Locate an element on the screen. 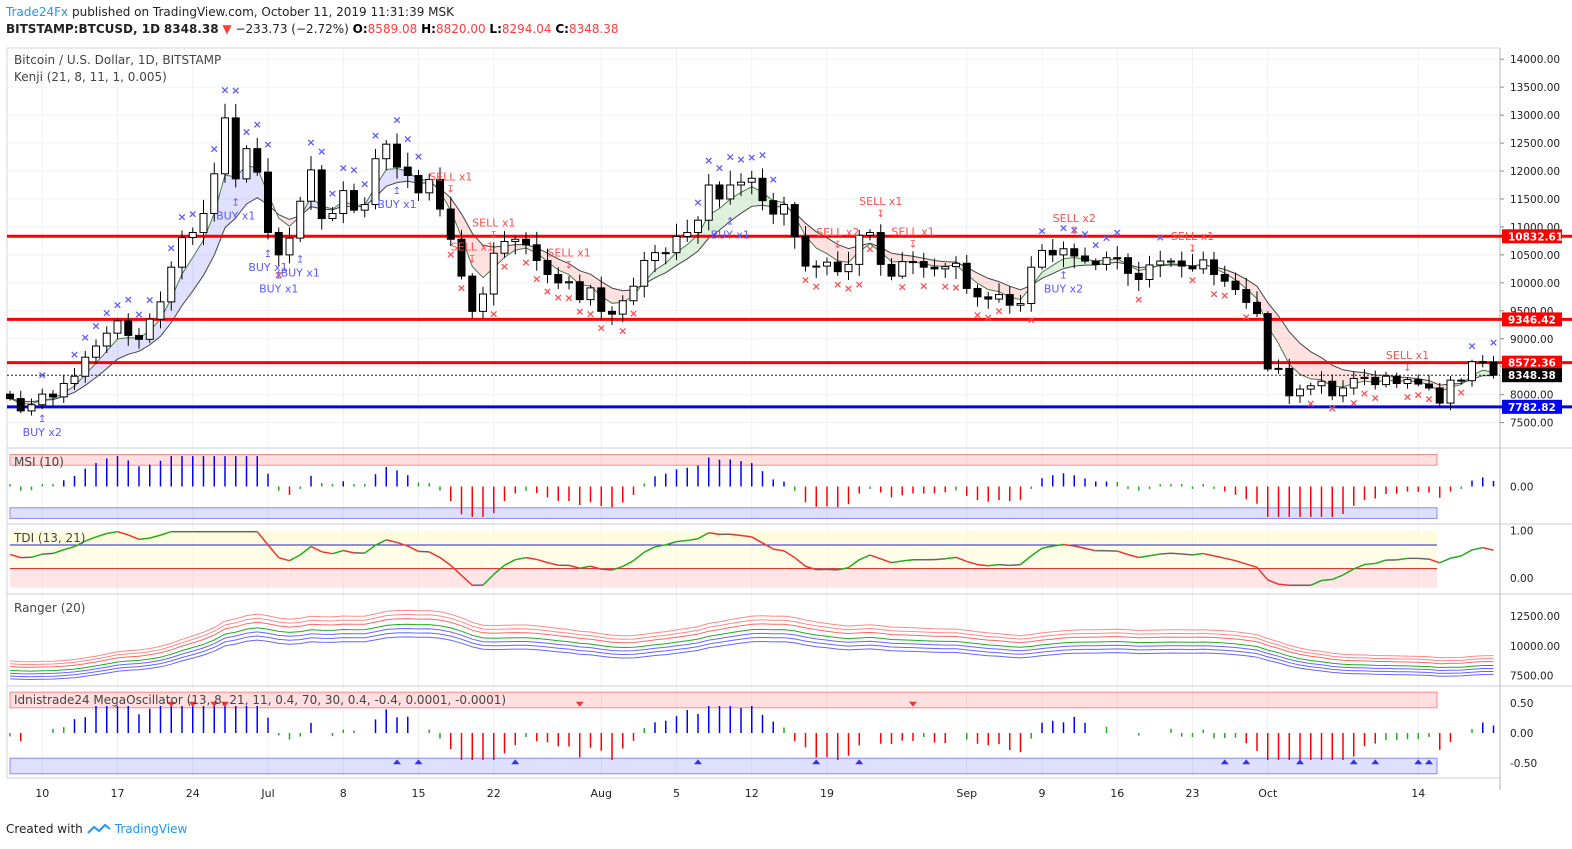 The height and width of the screenshot is (849, 1572). y-tick-label: 14000.00 is located at coordinates (1535, 60).